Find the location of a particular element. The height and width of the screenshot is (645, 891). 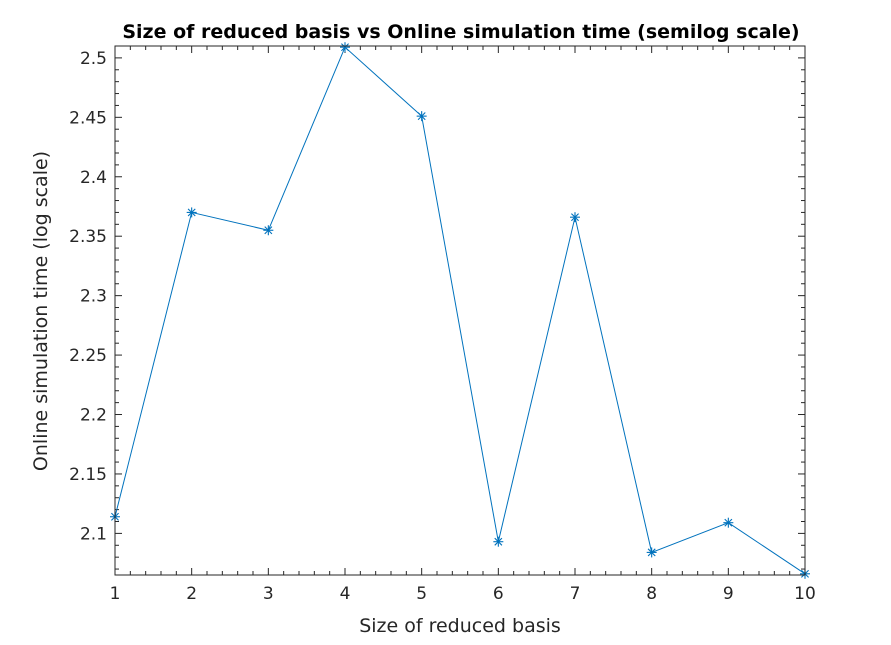

y-tick-label: 2.2 is located at coordinates (93, 416).